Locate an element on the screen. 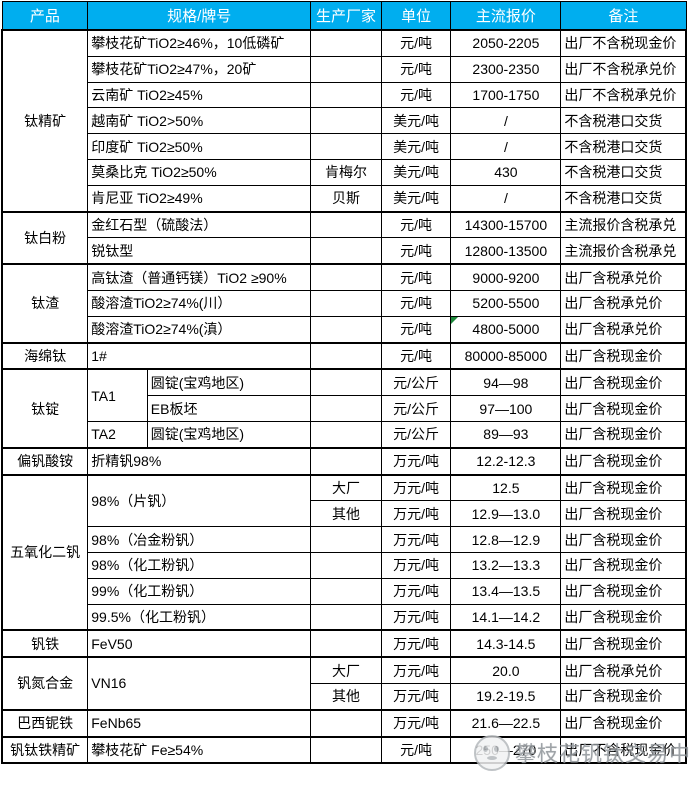 Image resolution: width=689 pixels, height=785 pixels. table-row: 巴西铌铁 FeNb65 万元/吨 21.6—22.5 出厂含税现金价 is located at coordinates (344, 723).